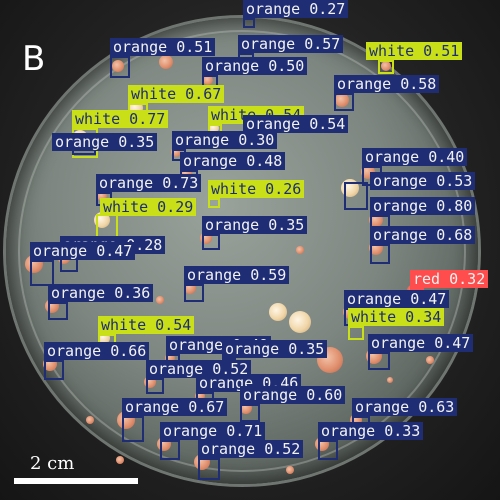 The height and width of the screenshot is (500, 500). Describe the element at coordinates (449, 279) in the screenshot. I see `detection-label-red: red 0.32` at that location.